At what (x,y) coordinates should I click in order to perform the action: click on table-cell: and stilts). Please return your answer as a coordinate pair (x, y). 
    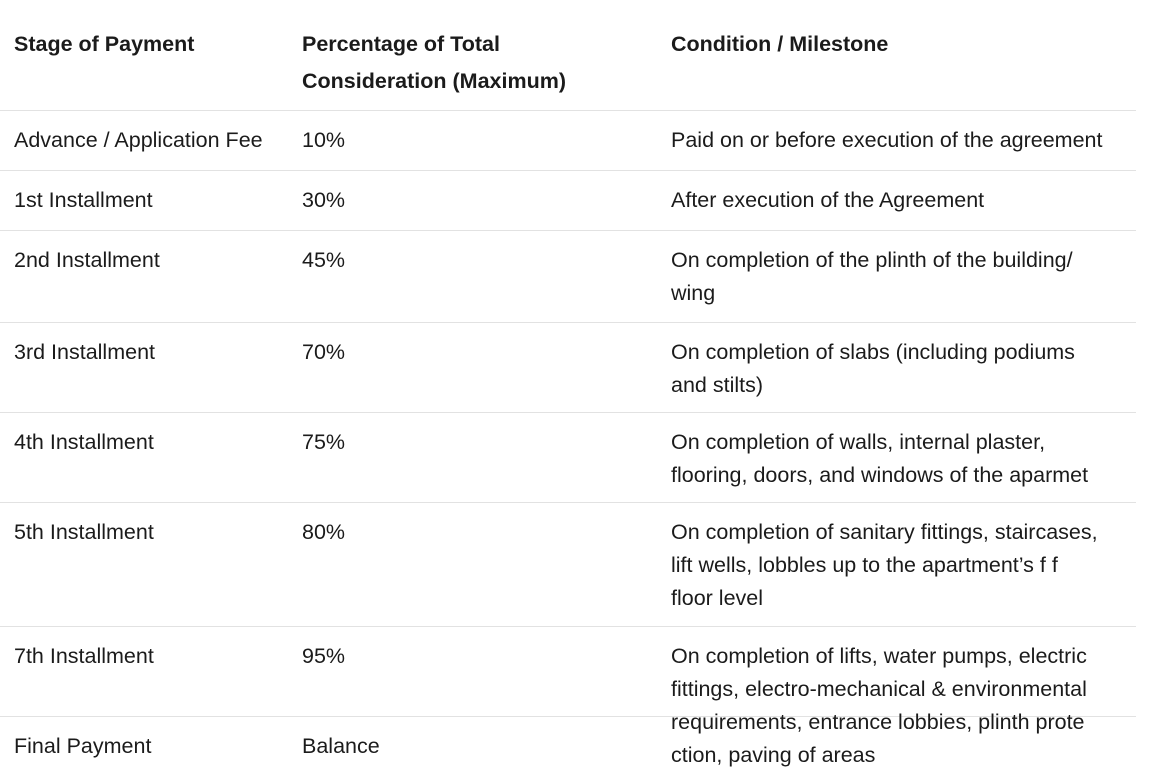
    Looking at the image, I should click on (717, 385).